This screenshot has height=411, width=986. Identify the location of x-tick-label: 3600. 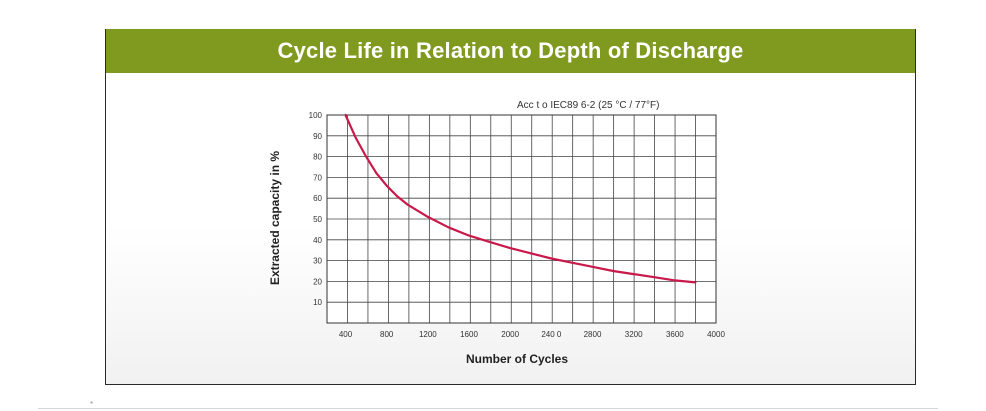
(675, 334).